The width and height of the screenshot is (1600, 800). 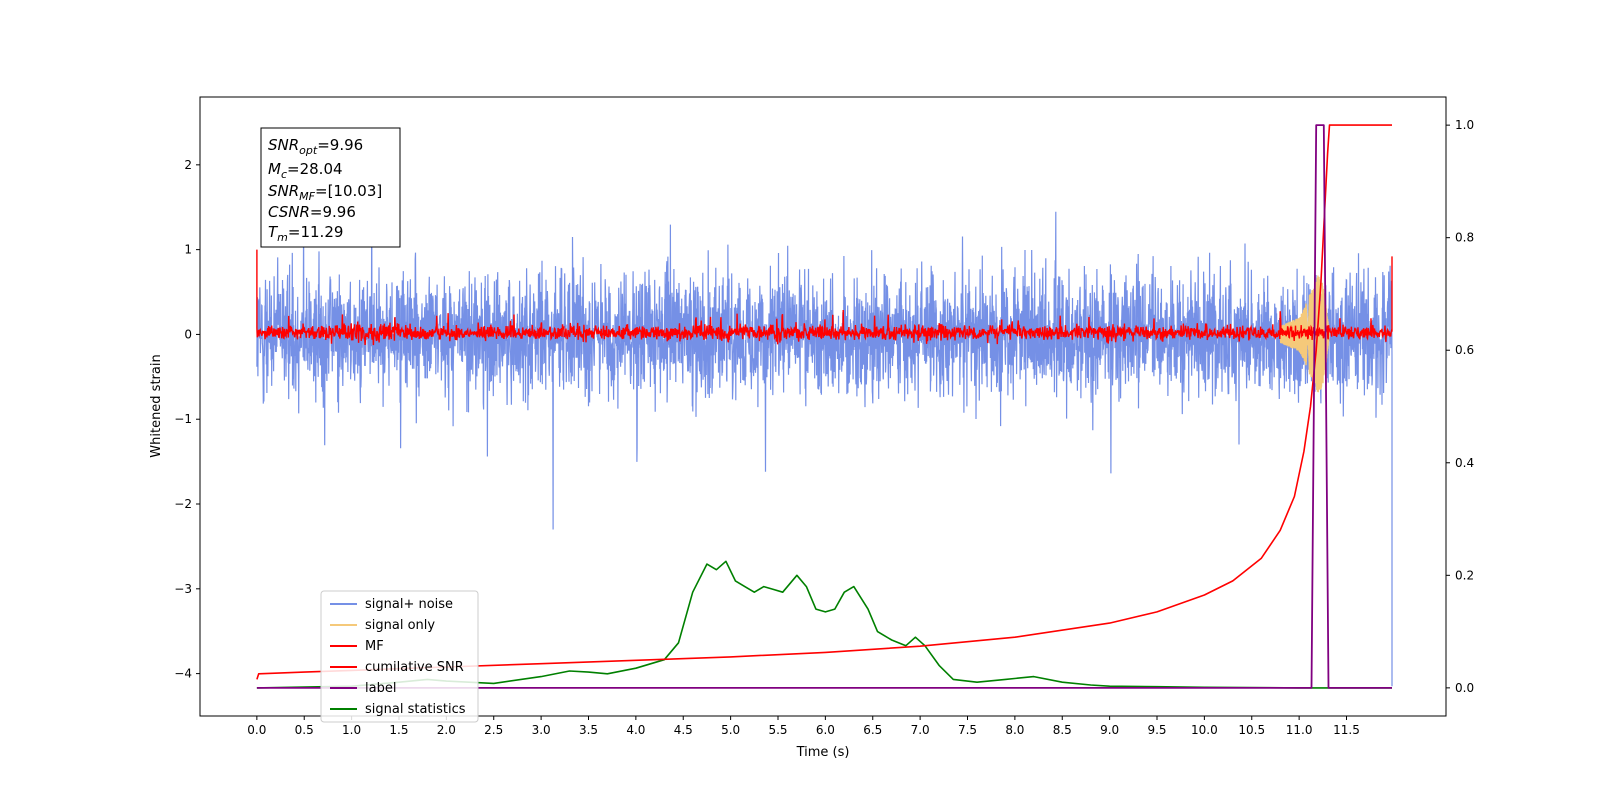 I want to click on y2-tick-label: 0.6, so click(x=1464, y=350).